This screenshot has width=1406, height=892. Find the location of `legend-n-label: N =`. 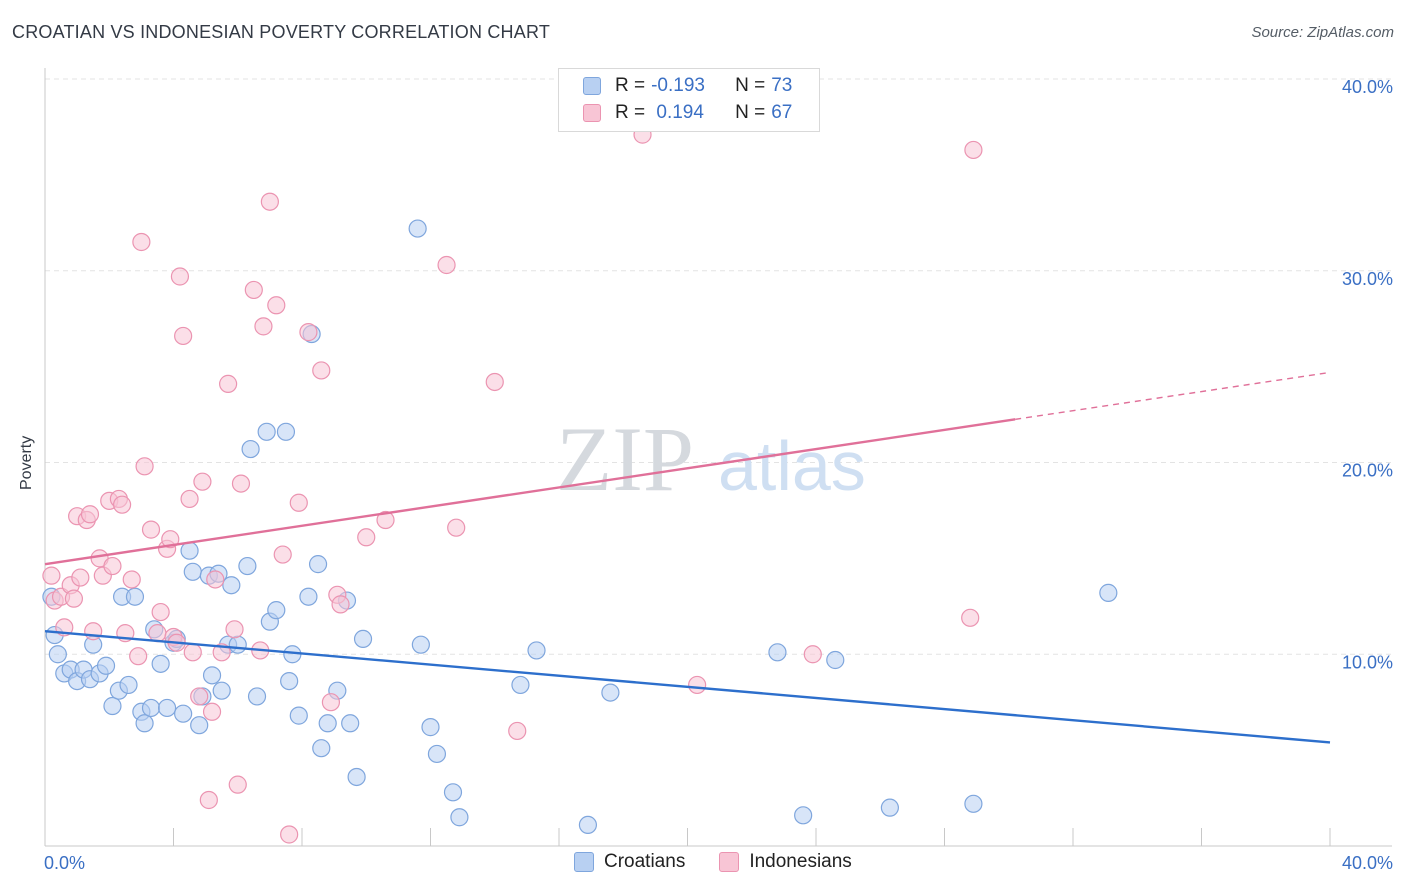

legend-n-label: N = is located at coordinates (750, 112).